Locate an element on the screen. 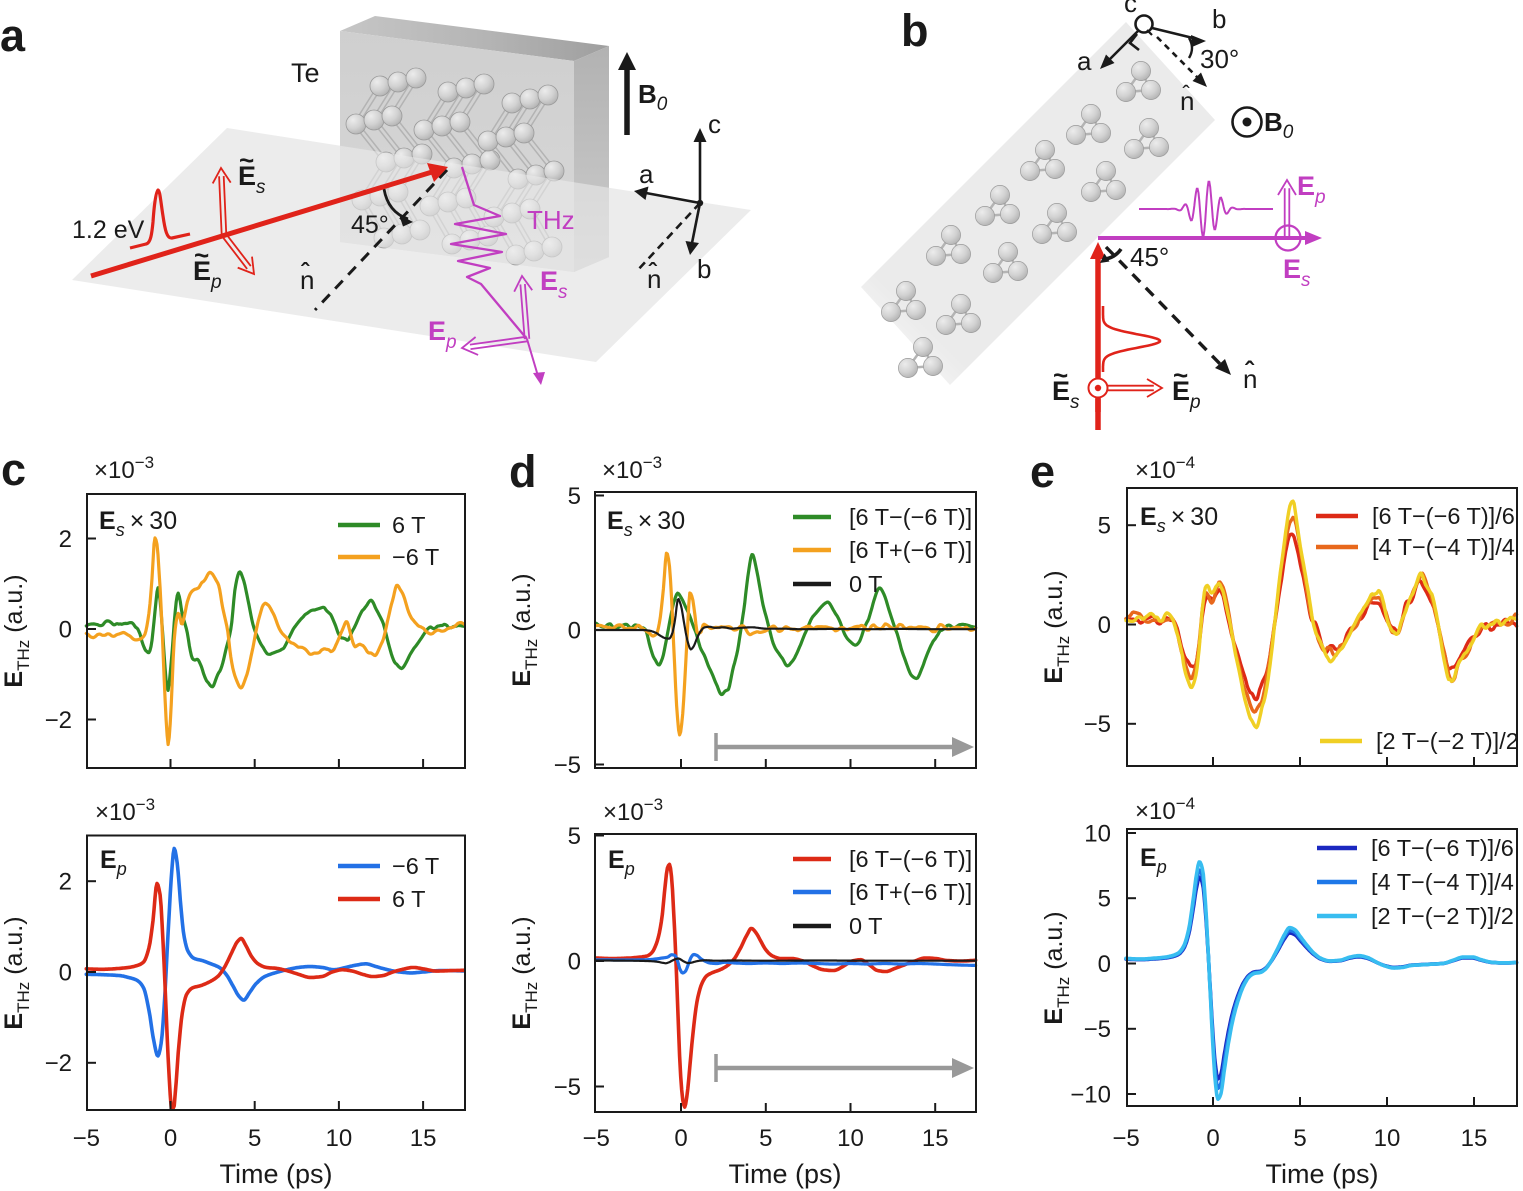 Image resolution: width=1523 pixels, height=1191 pixels. svg-text: ×10⁻⁴ is located at coordinates (1165, 468).